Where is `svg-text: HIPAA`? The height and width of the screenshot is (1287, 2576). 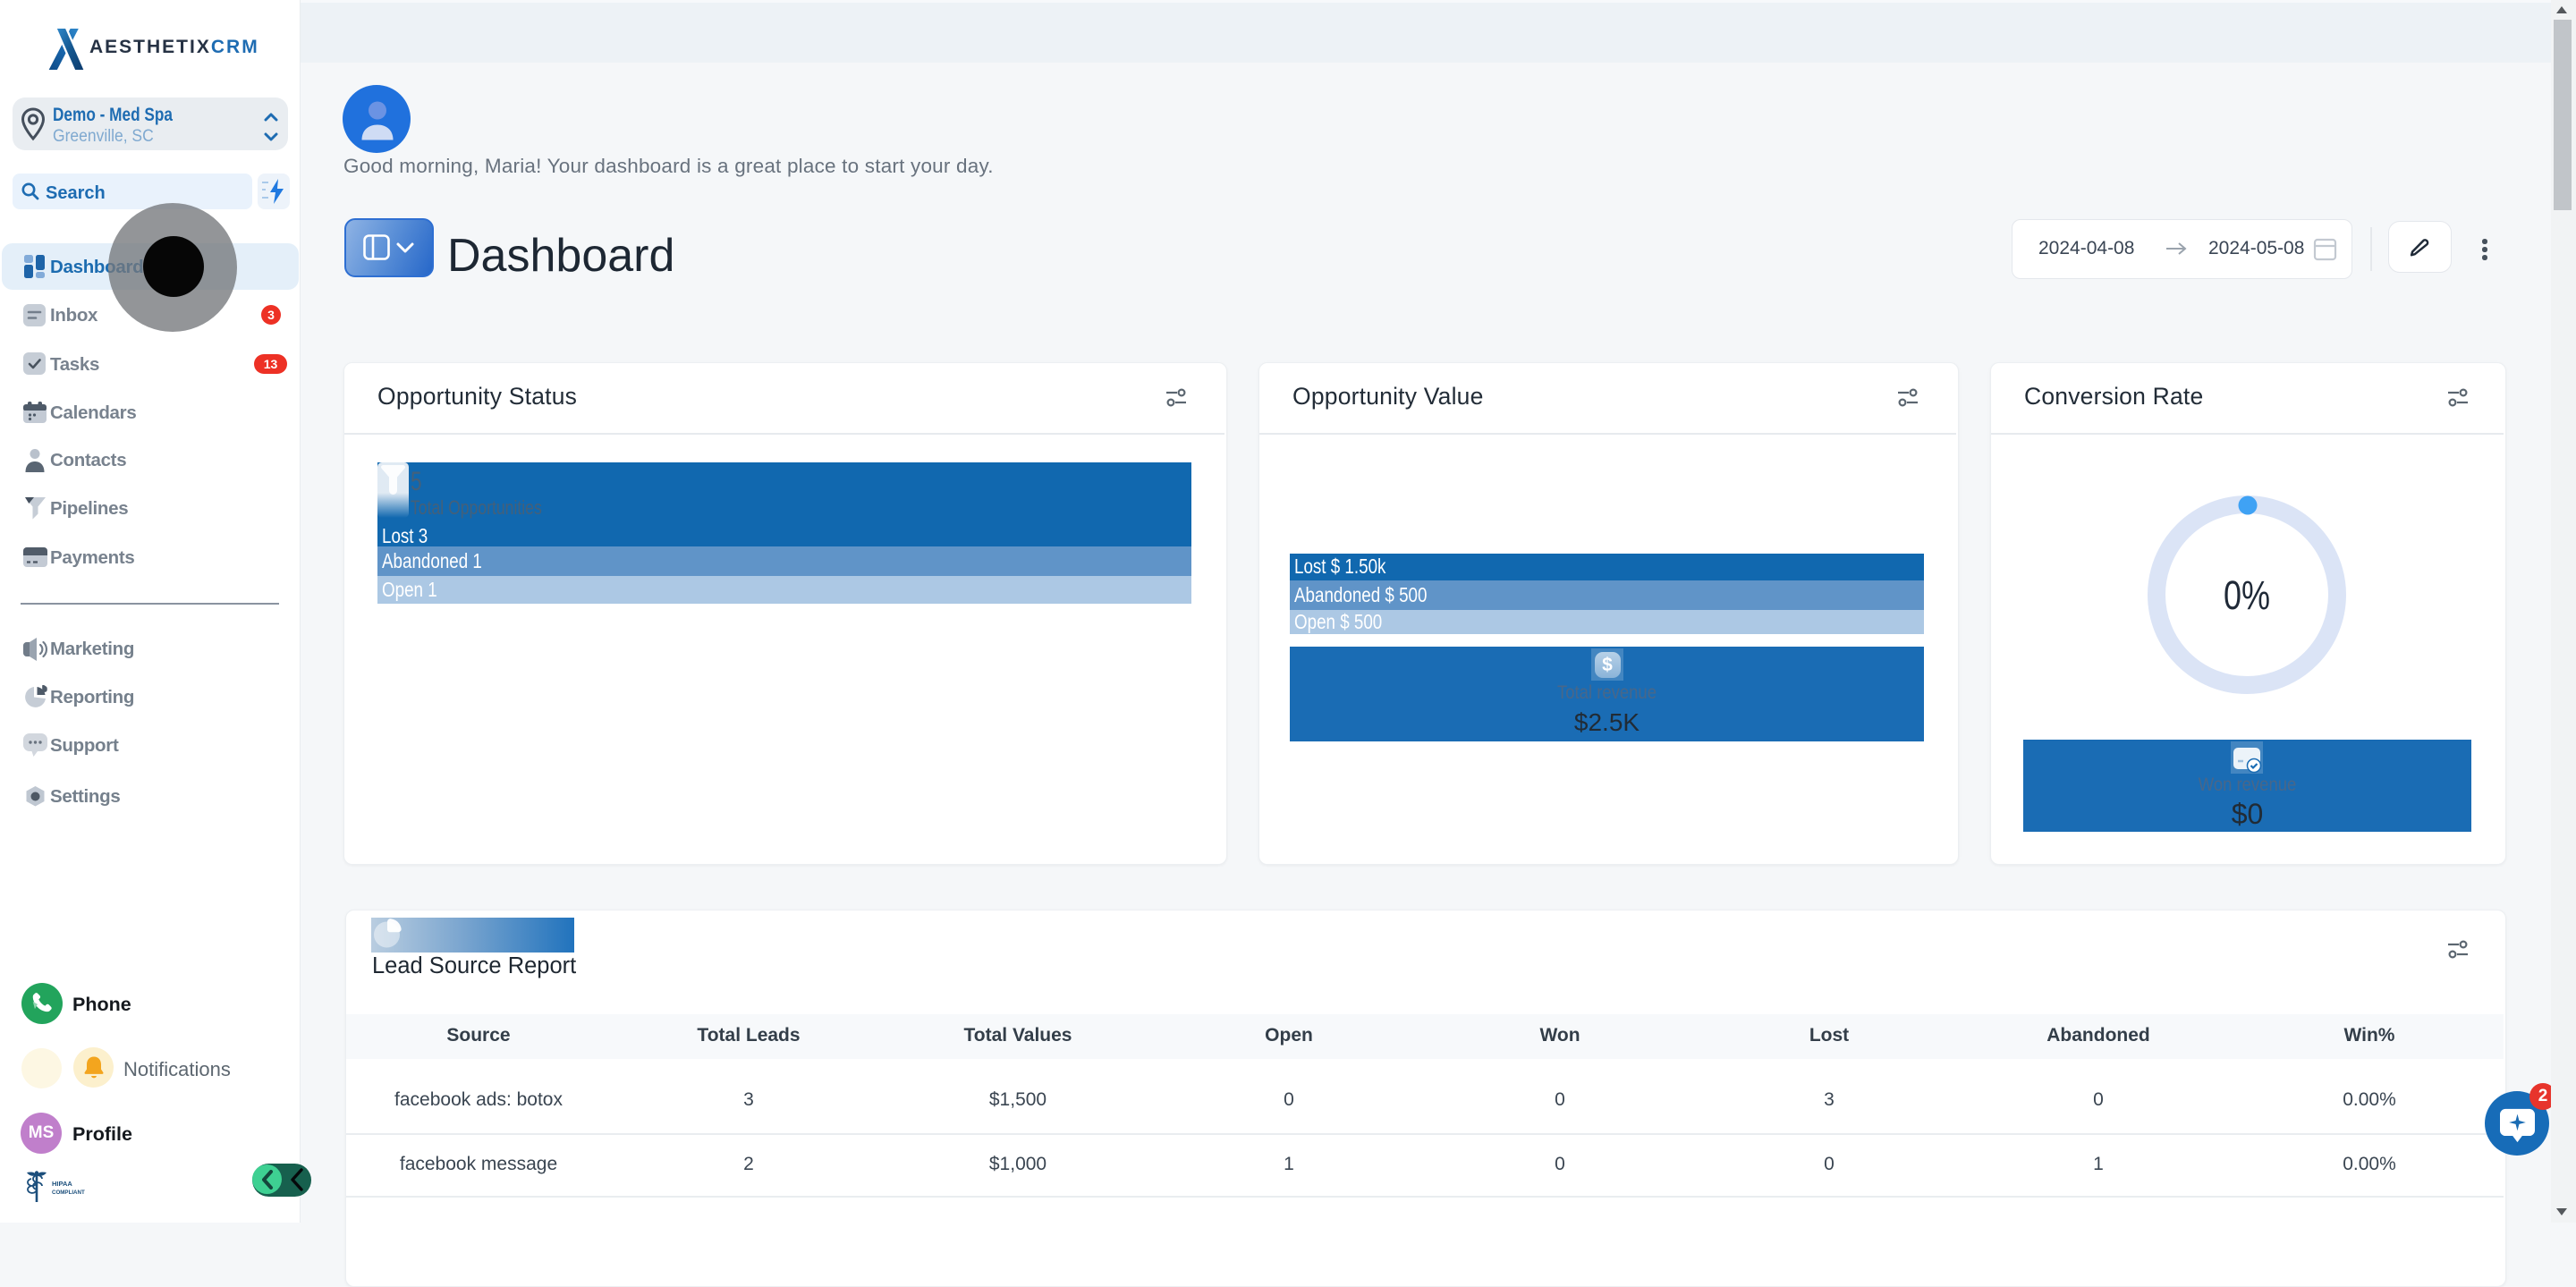 svg-text: HIPAA is located at coordinates (62, 1184).